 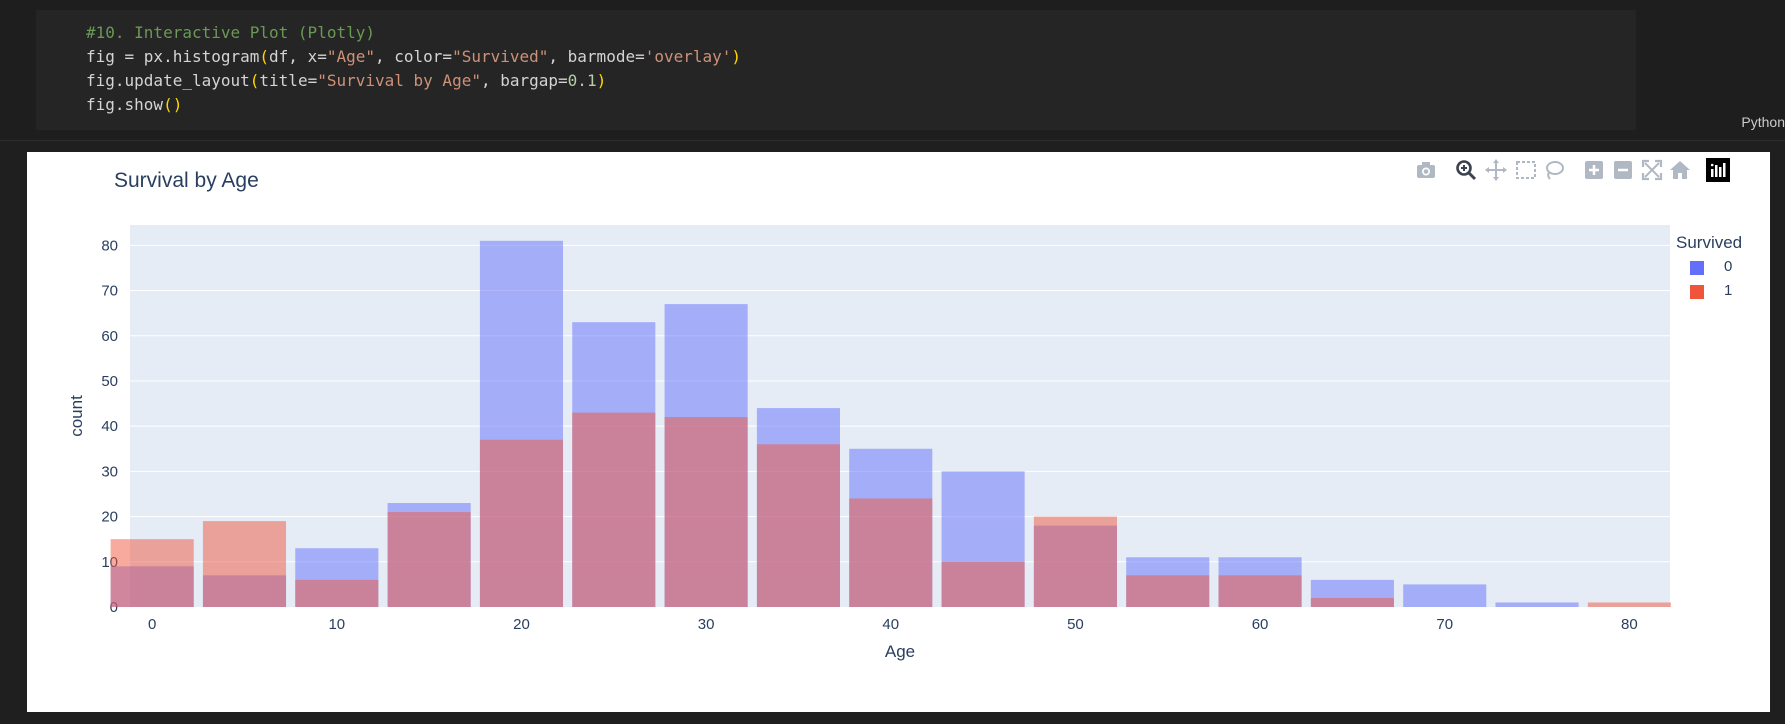 I want to click on zoom-in-icon, so click(x=1594, y=170).